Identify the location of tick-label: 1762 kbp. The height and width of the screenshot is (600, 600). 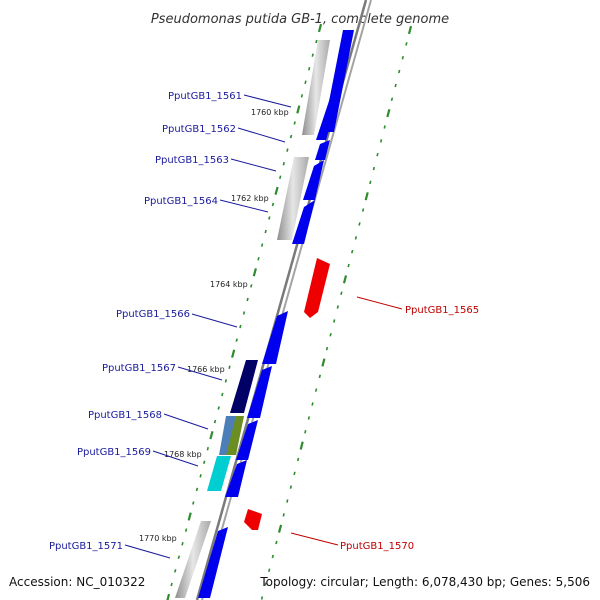
(250, 198).